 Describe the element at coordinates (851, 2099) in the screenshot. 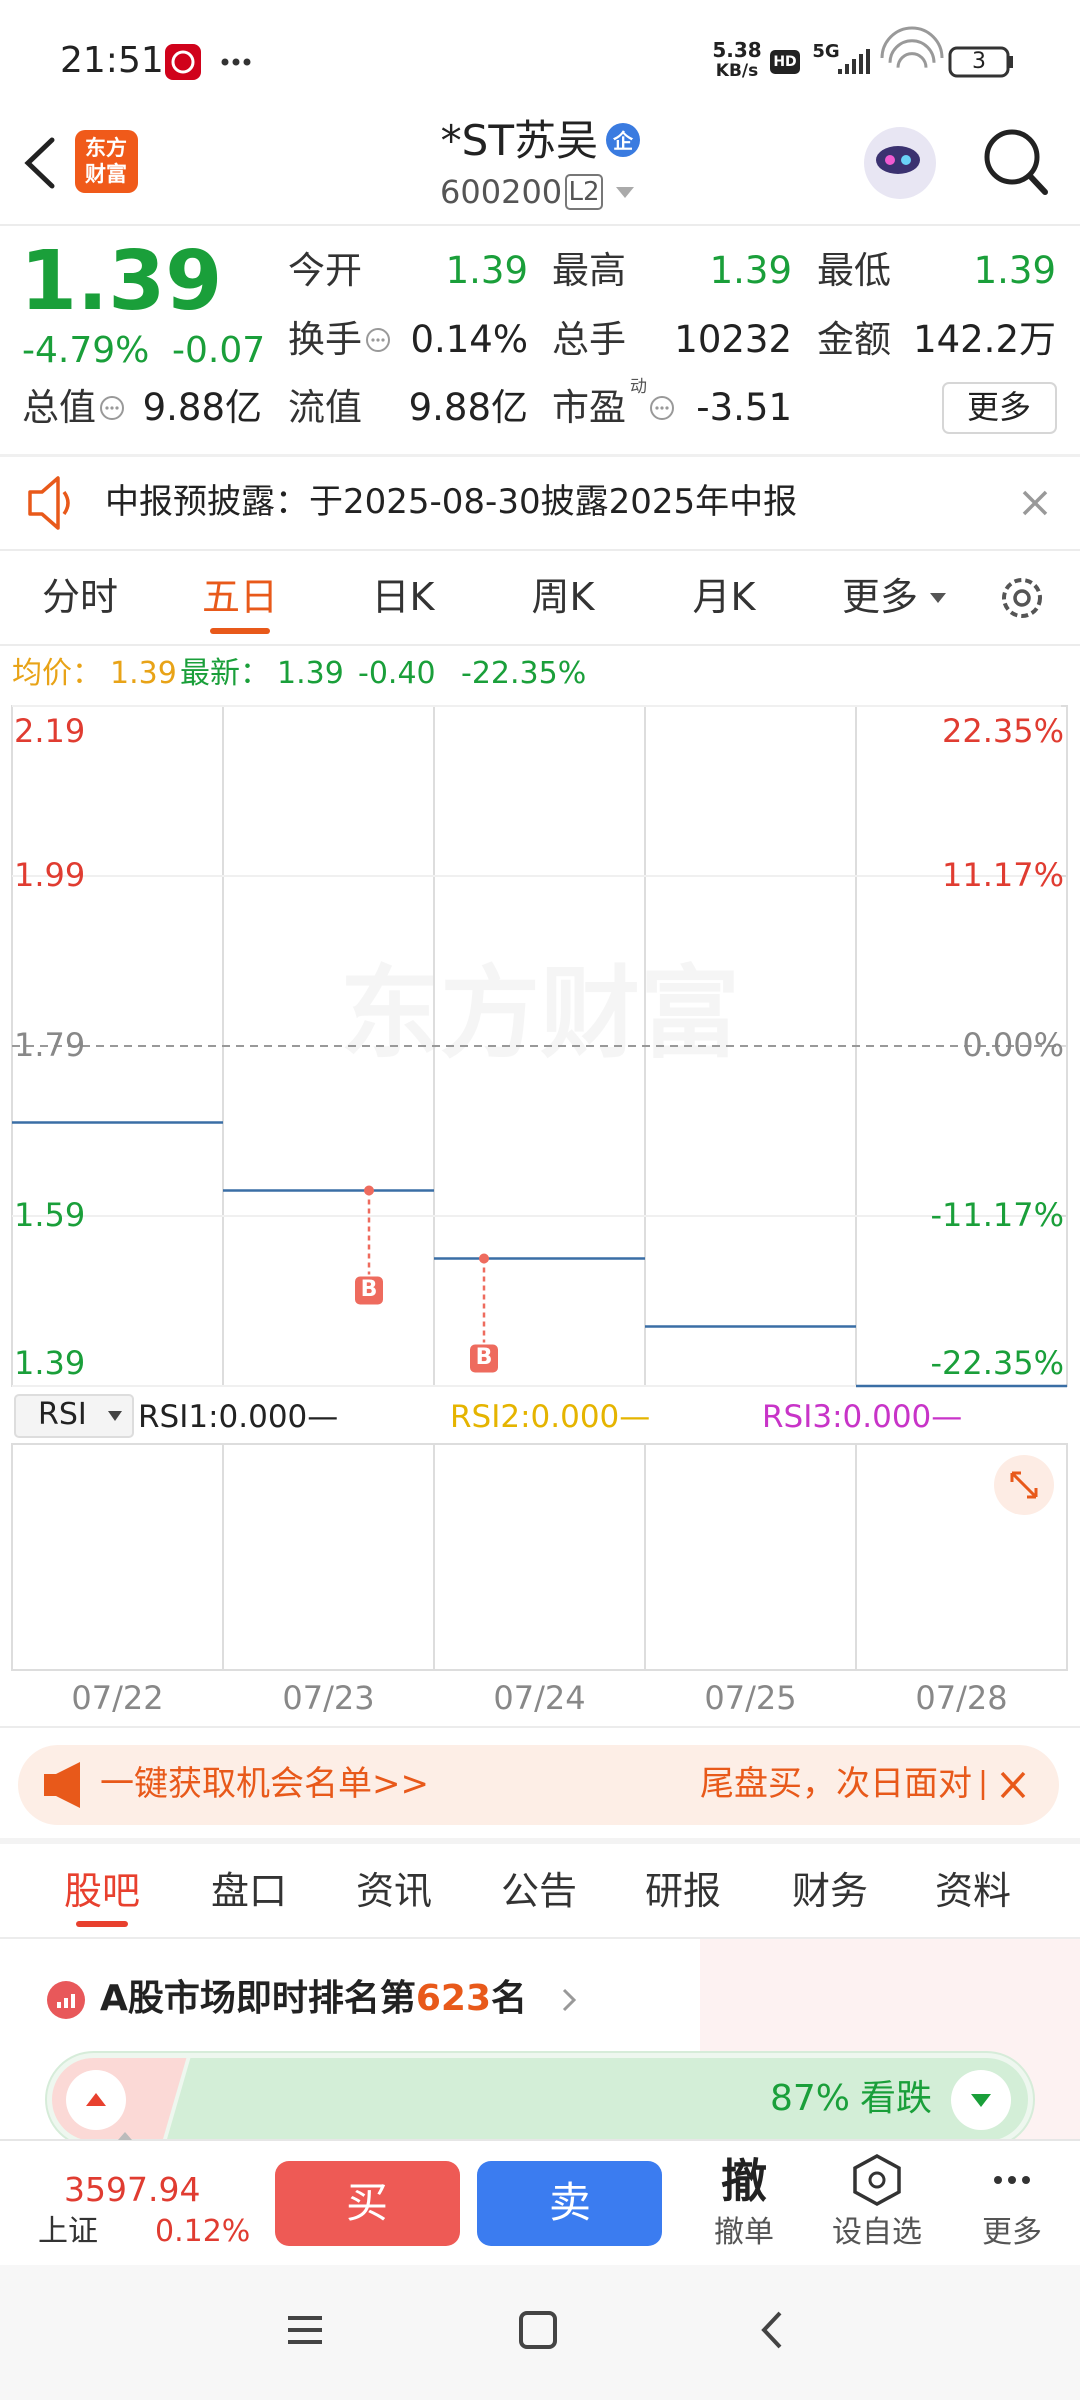

I see `sentiment-text: 87% 看跌` at that location.